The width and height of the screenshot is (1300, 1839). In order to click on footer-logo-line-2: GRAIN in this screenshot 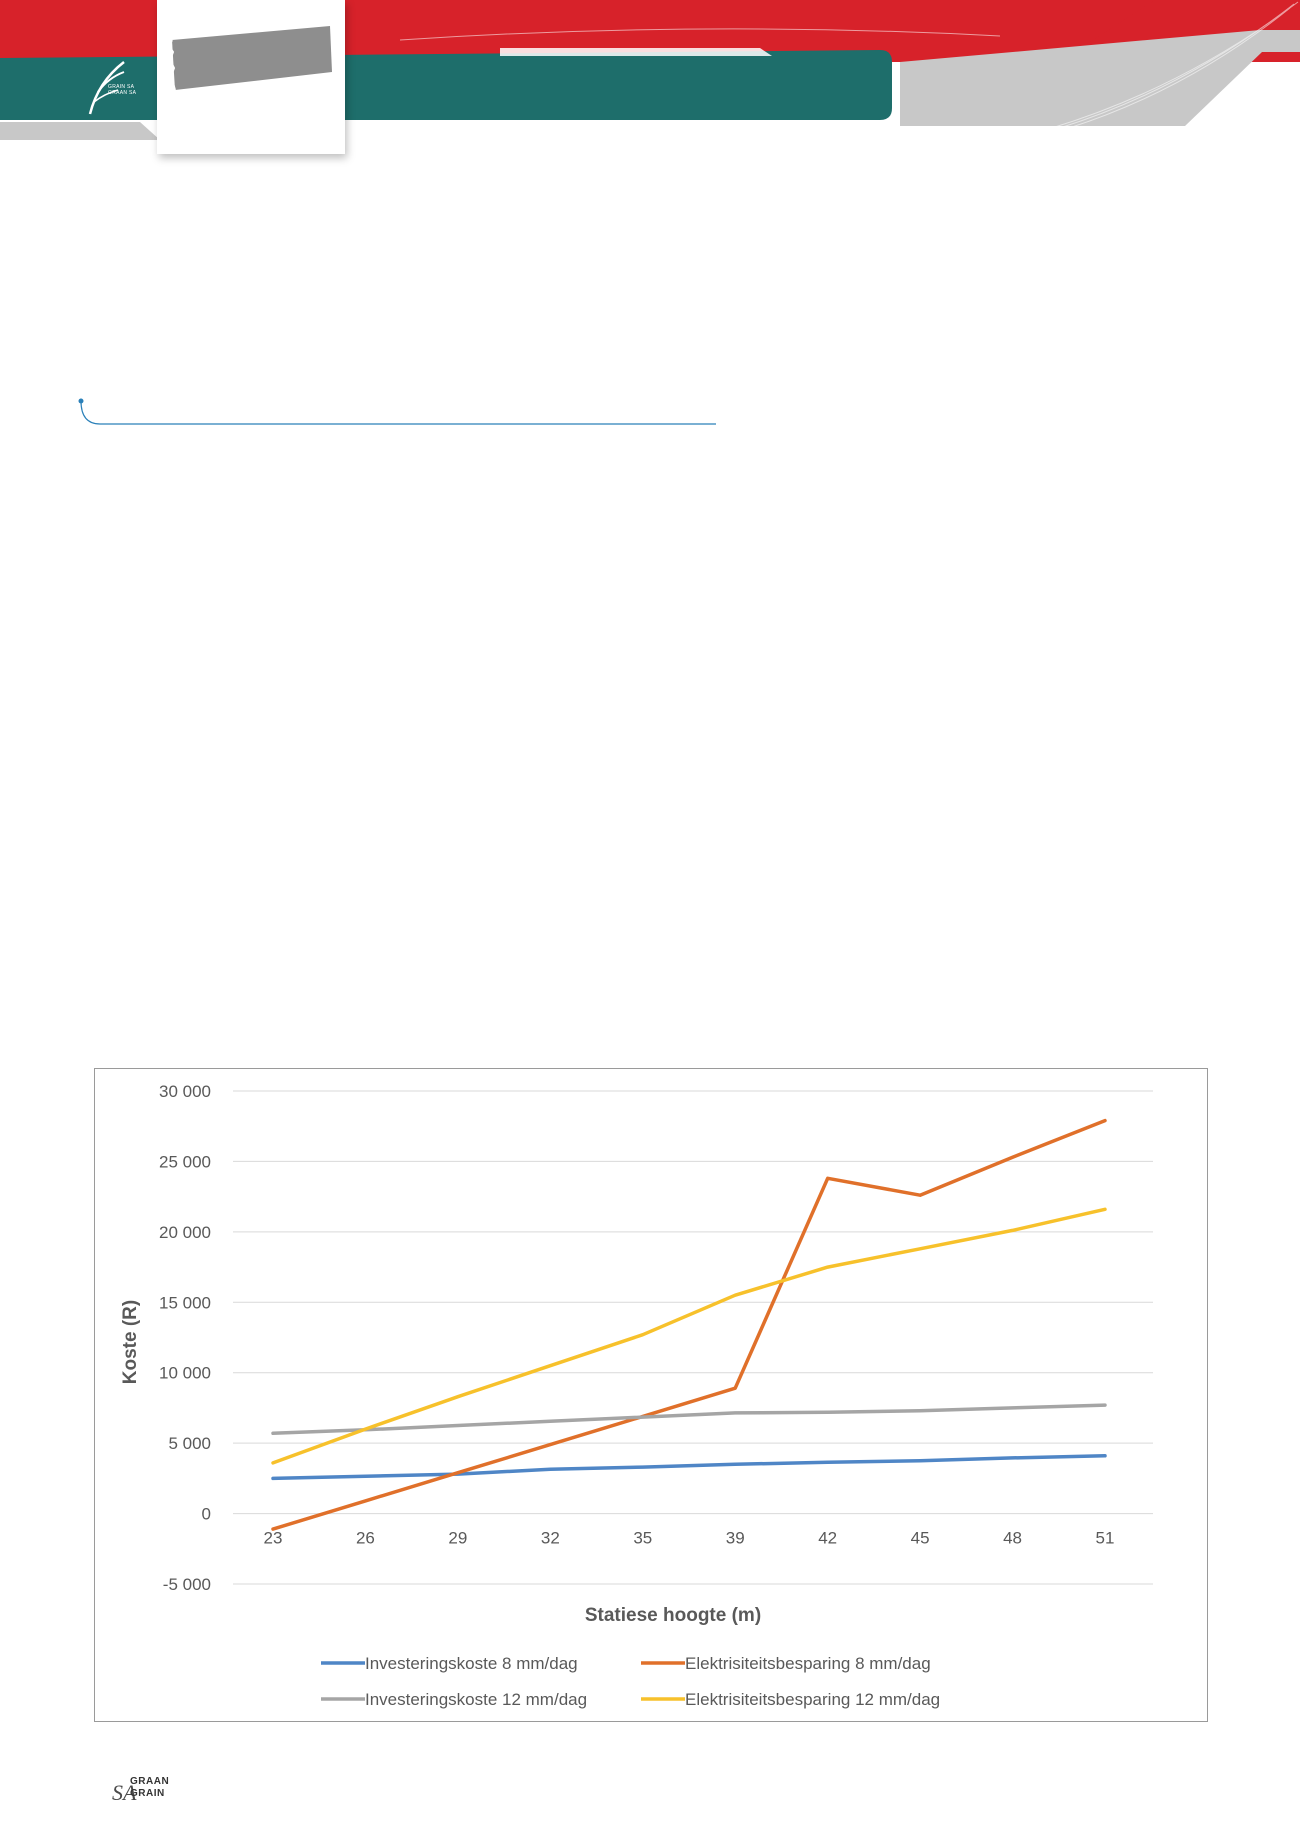, I will do `click(147, 1793)`.